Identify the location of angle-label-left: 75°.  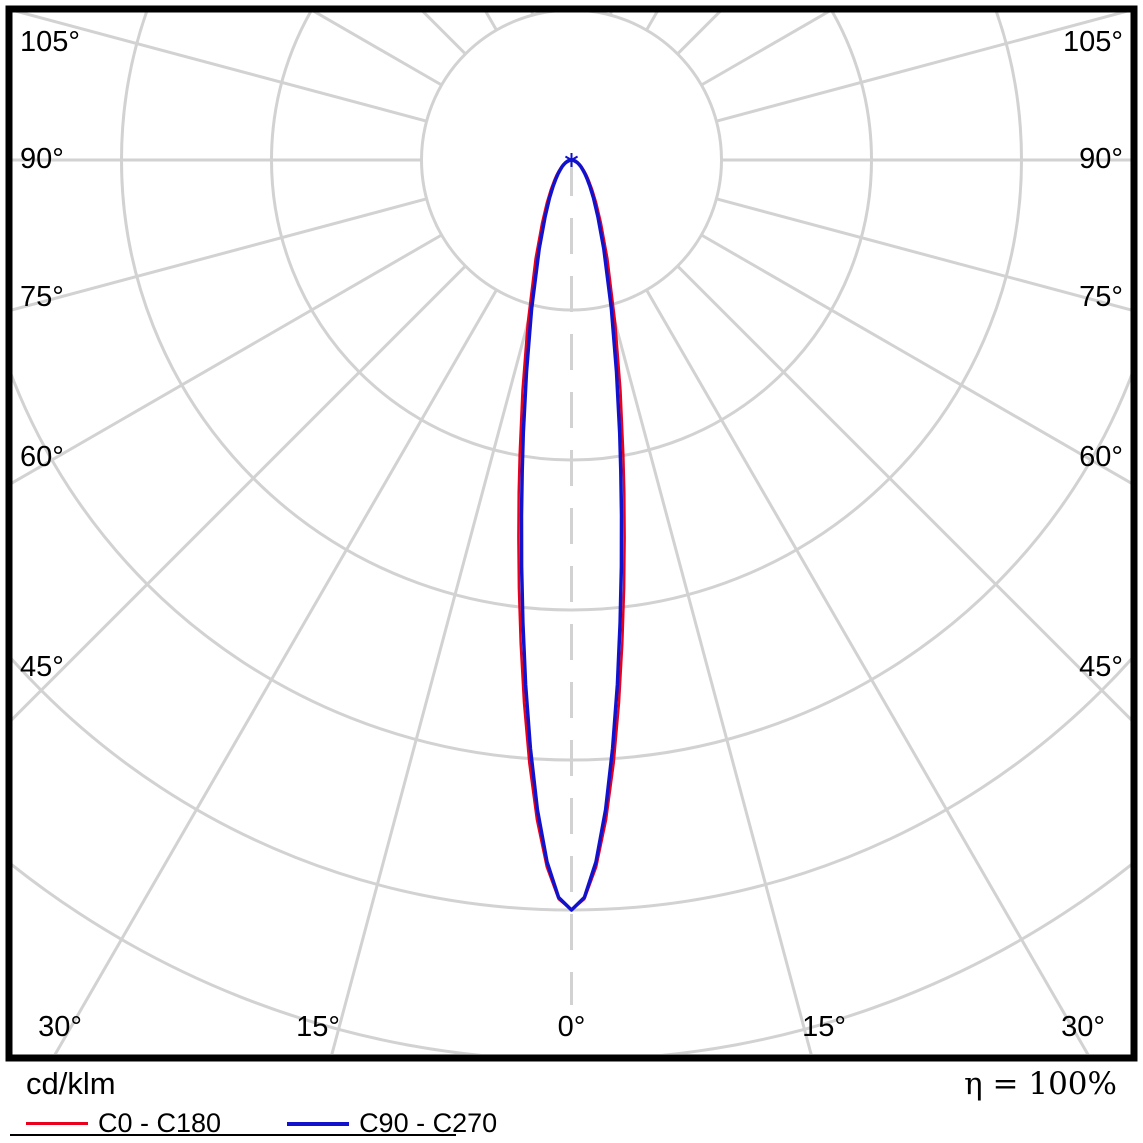
(42, 297).